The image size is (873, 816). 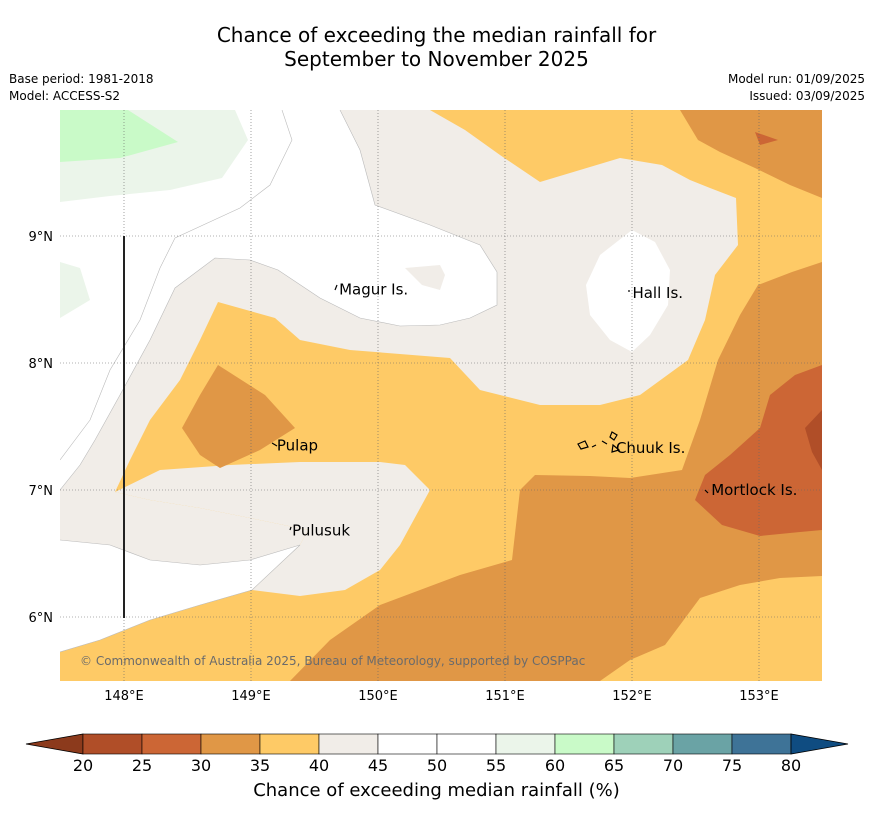 I want to click on longitude-ticks: 148°E 149°E 150°E 151°E 152°E 153°E, so click(x=441, y=696).